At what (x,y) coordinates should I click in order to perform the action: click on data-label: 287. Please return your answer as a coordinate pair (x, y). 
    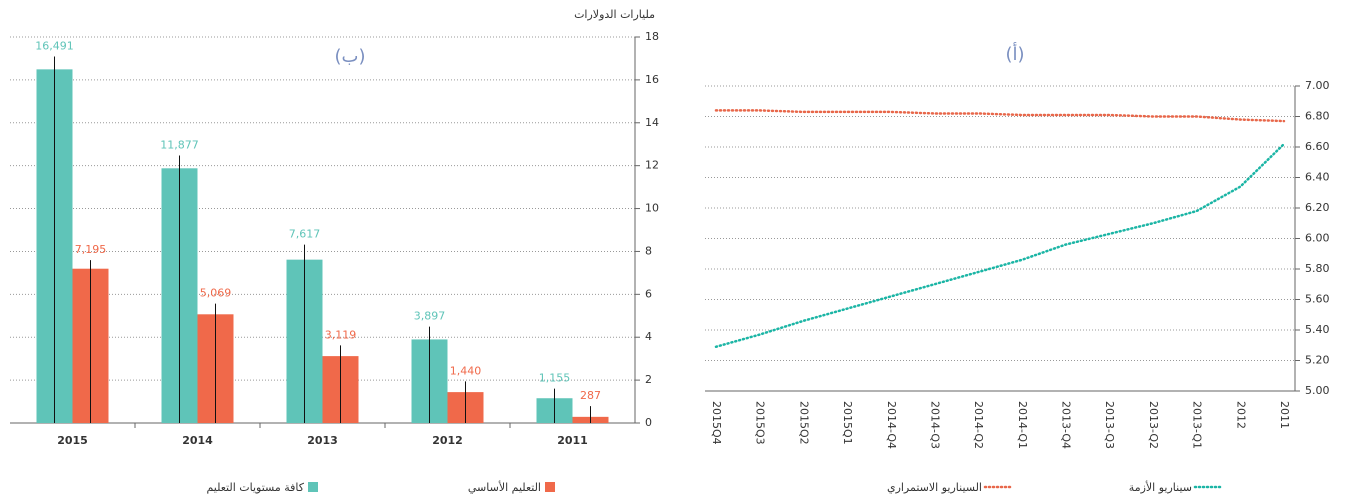
    Looking at the image, I should click on (590, 395).